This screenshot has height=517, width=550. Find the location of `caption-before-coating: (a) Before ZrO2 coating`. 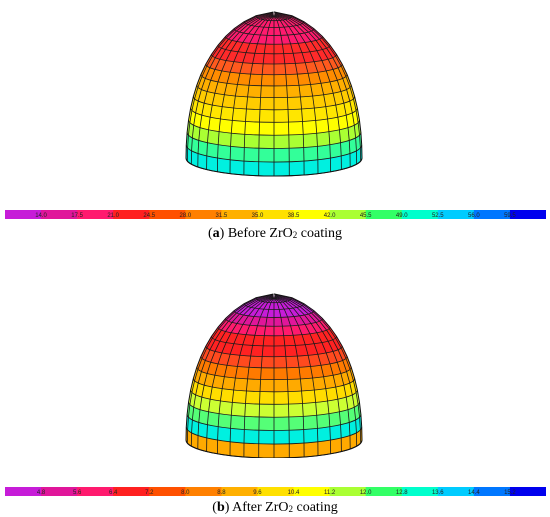

caption-before-coating: (a) Before ZrO2 coating is located at coordinates (275, 233).